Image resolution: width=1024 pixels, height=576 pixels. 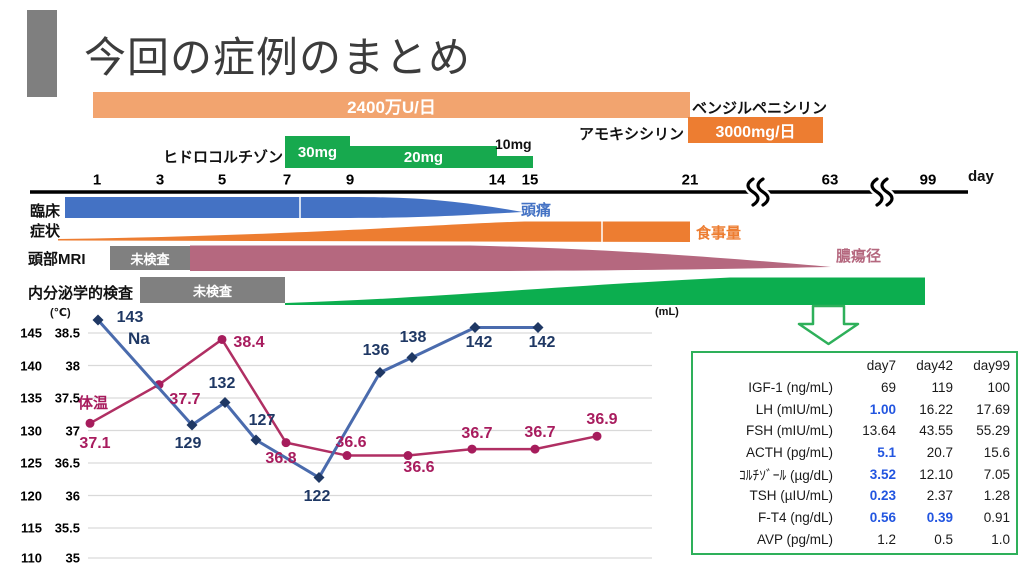 I want to click on temp-data-label: 36.9, so click(x=602, y=419).